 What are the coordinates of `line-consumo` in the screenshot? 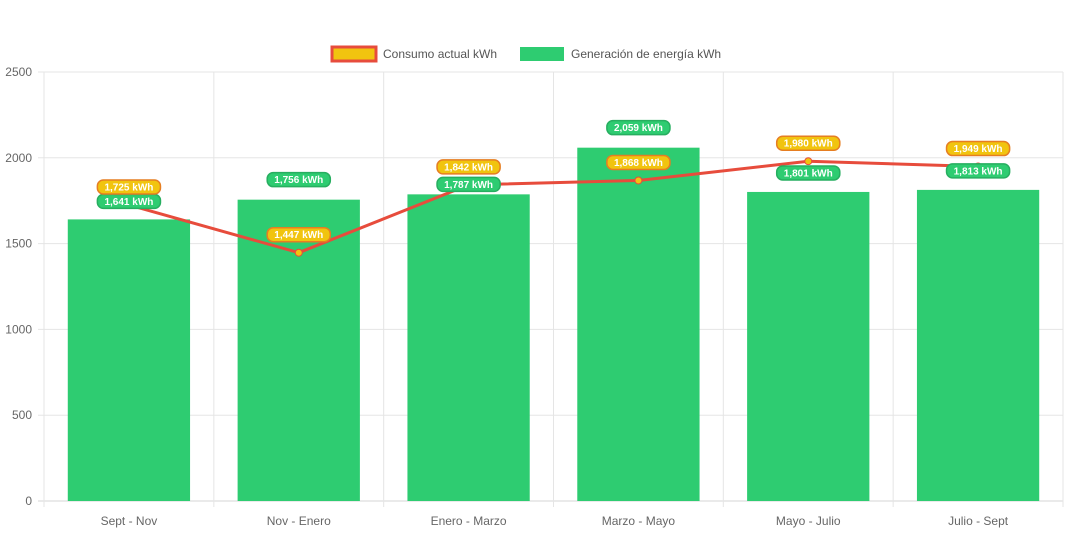 It's located at (553, 207).